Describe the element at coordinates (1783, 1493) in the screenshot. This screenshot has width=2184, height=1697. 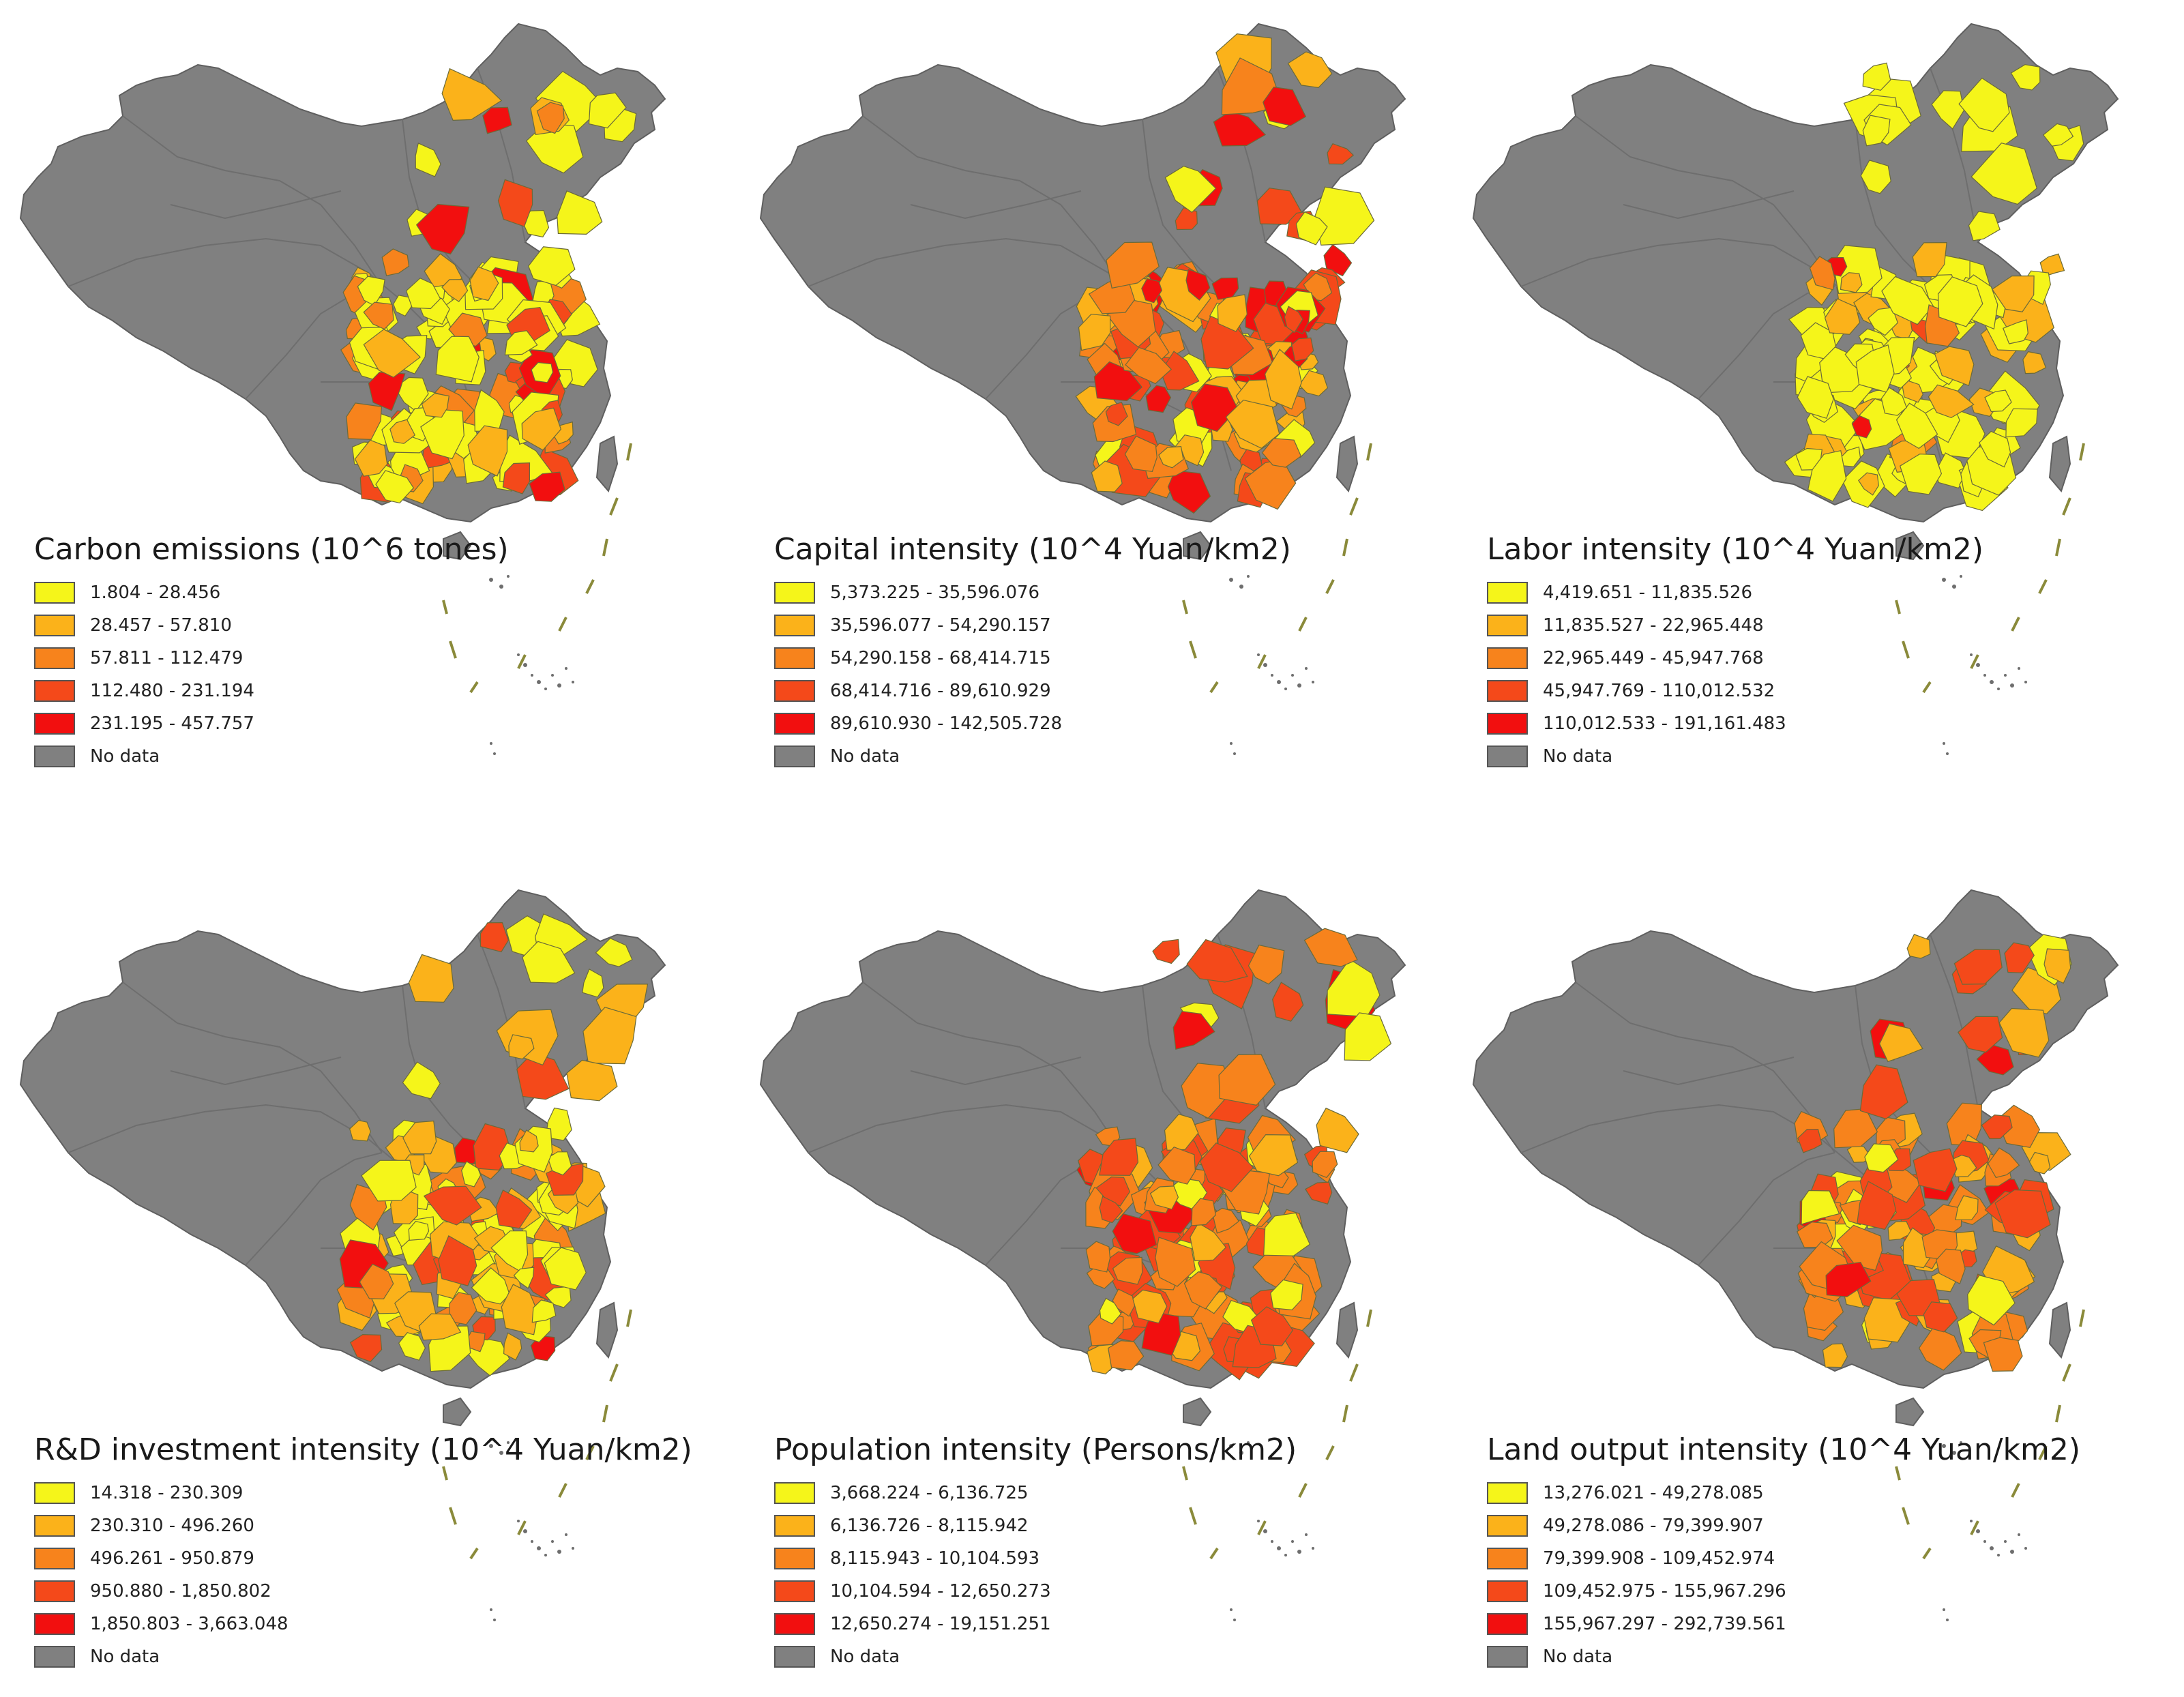
I see `legend-item: 13,276.021 - 49,278.085` at that location.